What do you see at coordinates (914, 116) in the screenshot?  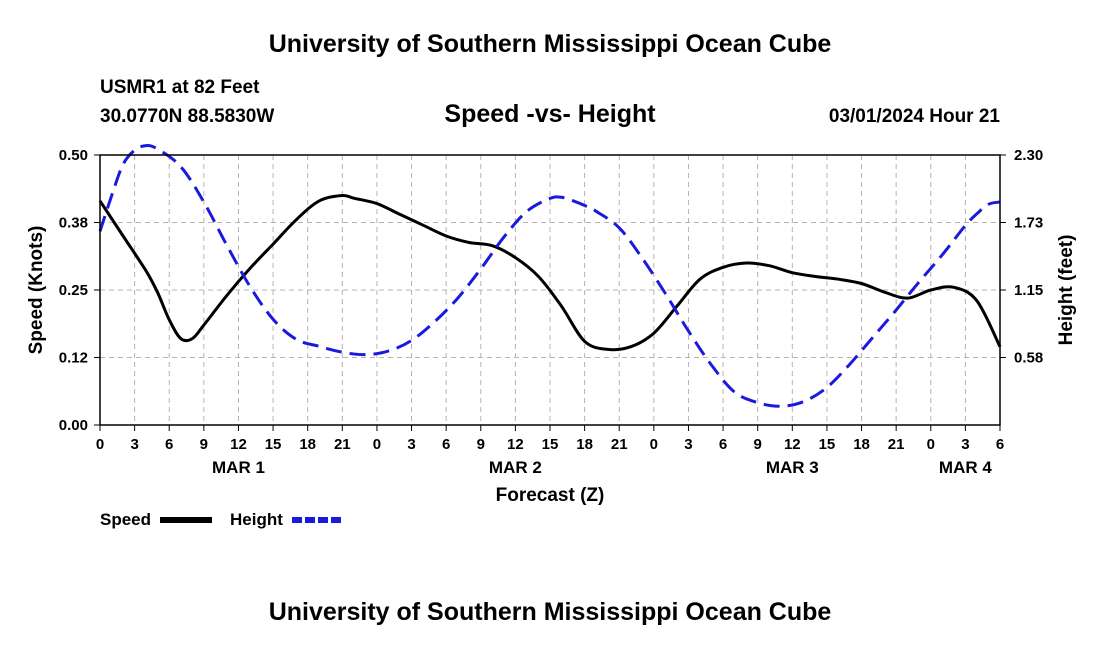 I see `forecast-datetime: 03/01/2024 Hour 21` at bounding box center [914, 116].